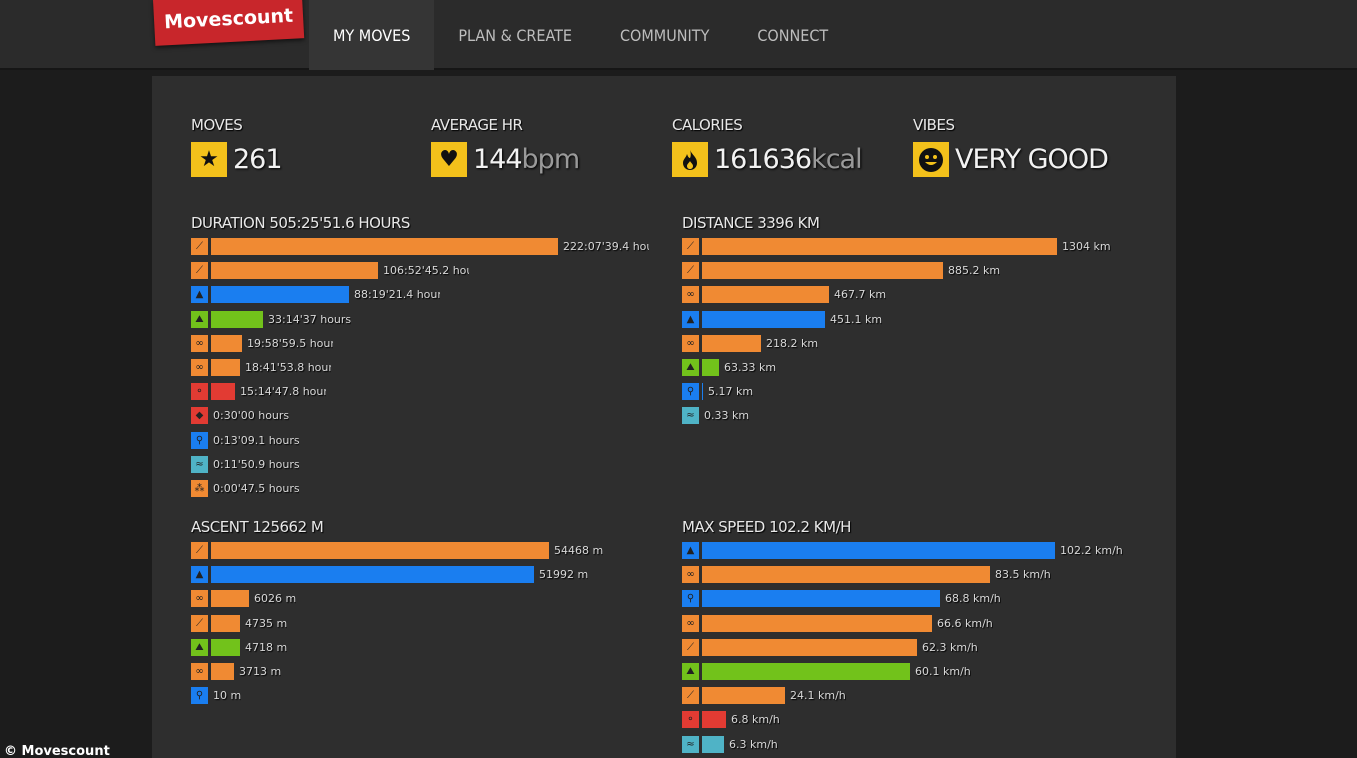 The image size is (1357, 758). I want to click on duration-row: ⛰ 33:14'37 hours, so click(271, 319).